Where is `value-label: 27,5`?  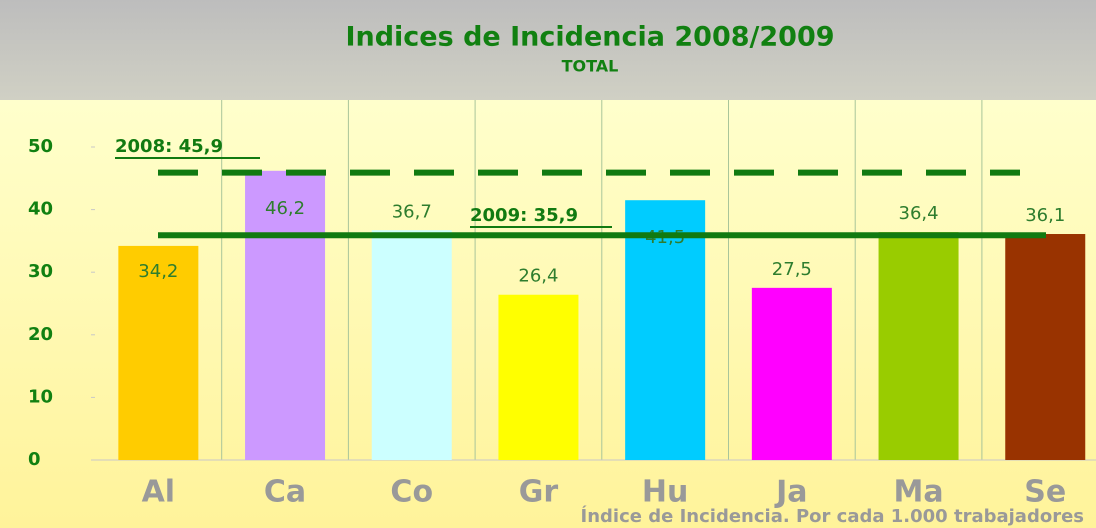 value-label: 27,5 is located at coordinates (792, 269).